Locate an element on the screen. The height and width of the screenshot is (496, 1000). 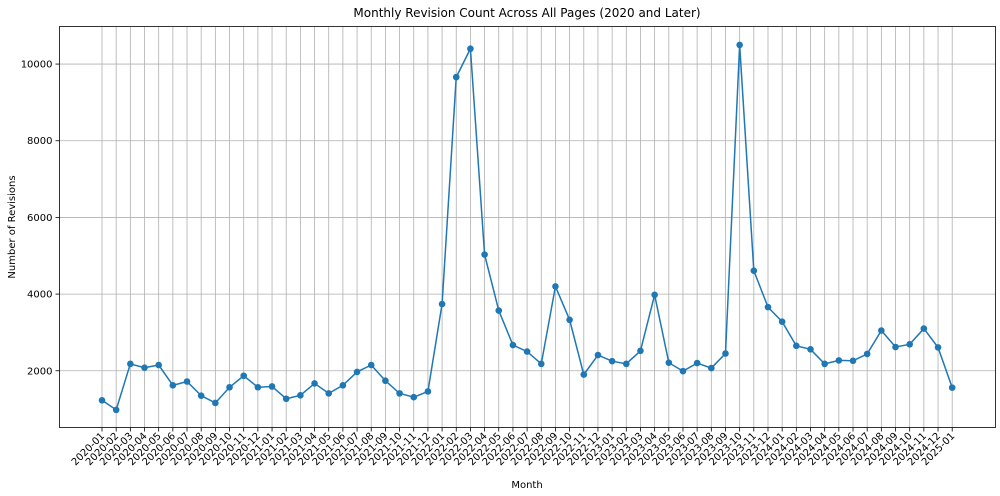
y-axis-label: Number of Revisions is located at coordinates (12, 226).